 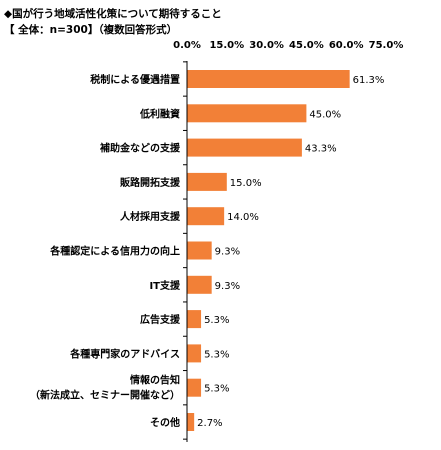 I want to click on category-label: 補助金などの支援, so click(x=140, y=148).